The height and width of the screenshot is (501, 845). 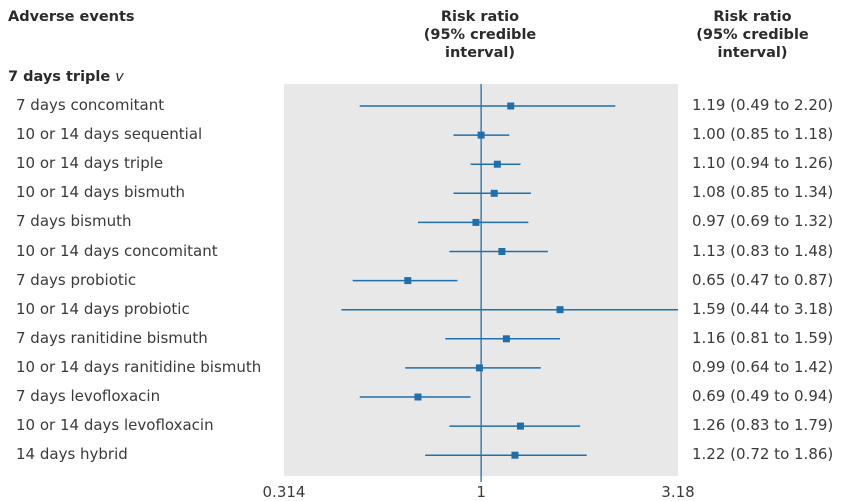 I want to click on risk-ratio-text: 1.19 (0.49 to 2.20), so click(x=763, y=105).